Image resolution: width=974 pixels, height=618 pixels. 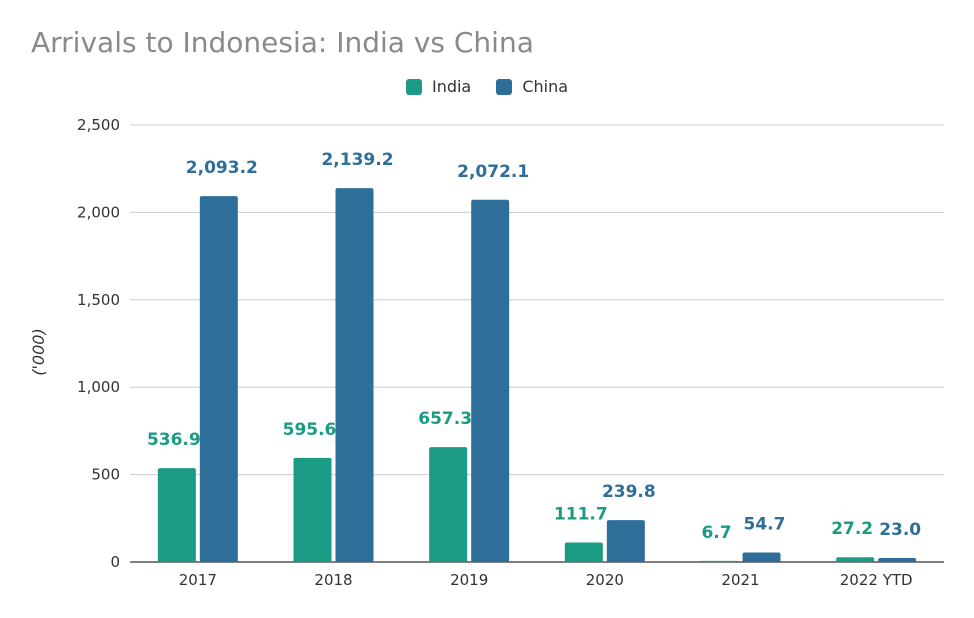 I want to click on data-label-china: 239.8, so click(x=629, y=492).